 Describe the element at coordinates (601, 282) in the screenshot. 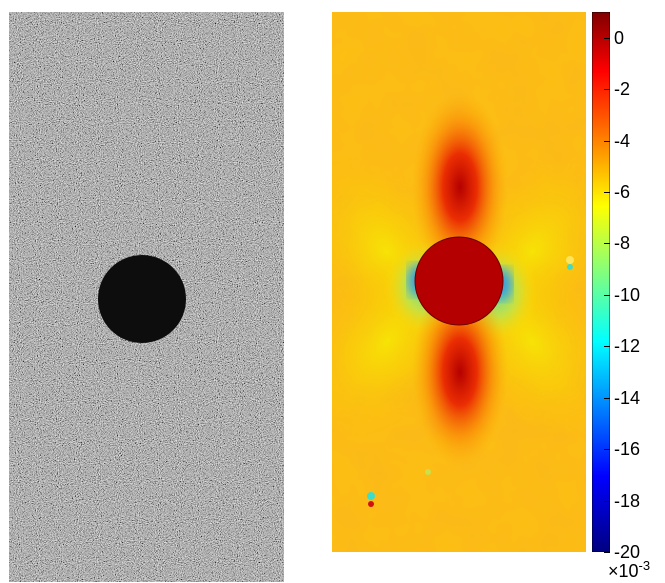

I see `colorbar` at that location.